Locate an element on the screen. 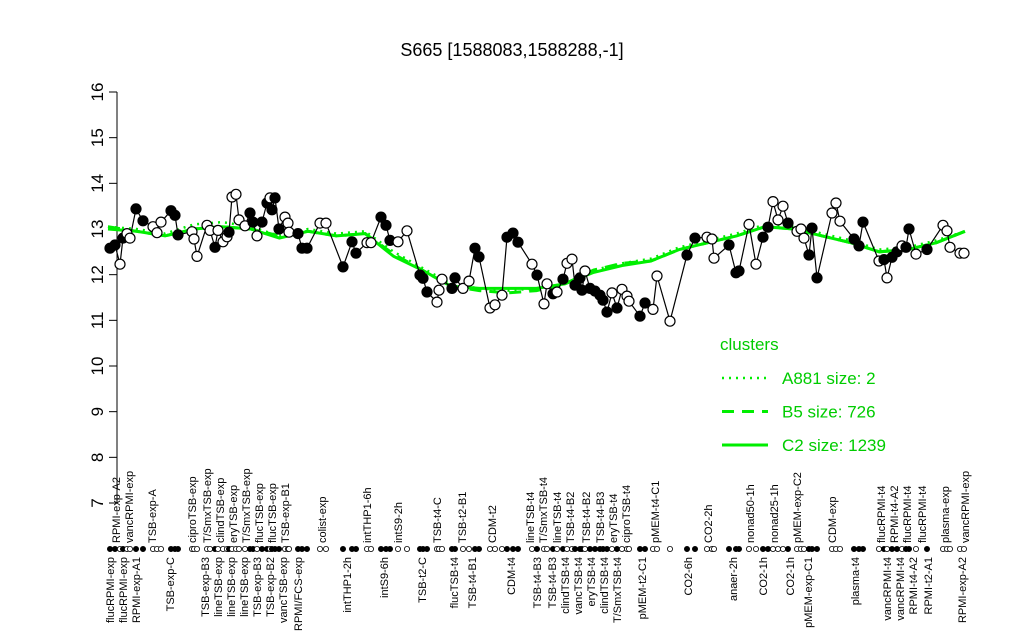 The height and width of the screenshot is (640, 1024). x-tick-label-top: TSB-t4-B2 is located at coordinates (587, 517).